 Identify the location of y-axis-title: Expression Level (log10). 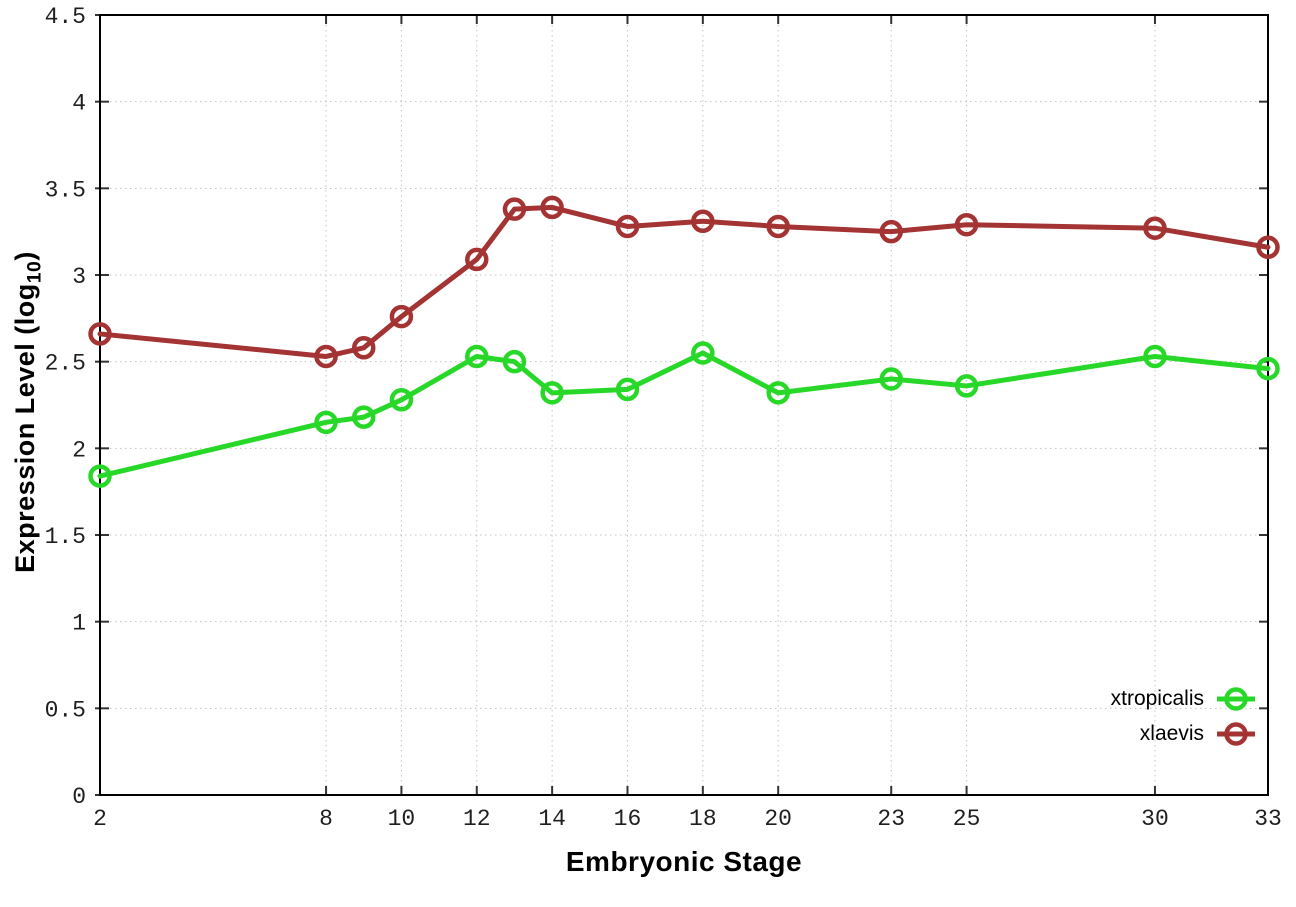
(28, 412).